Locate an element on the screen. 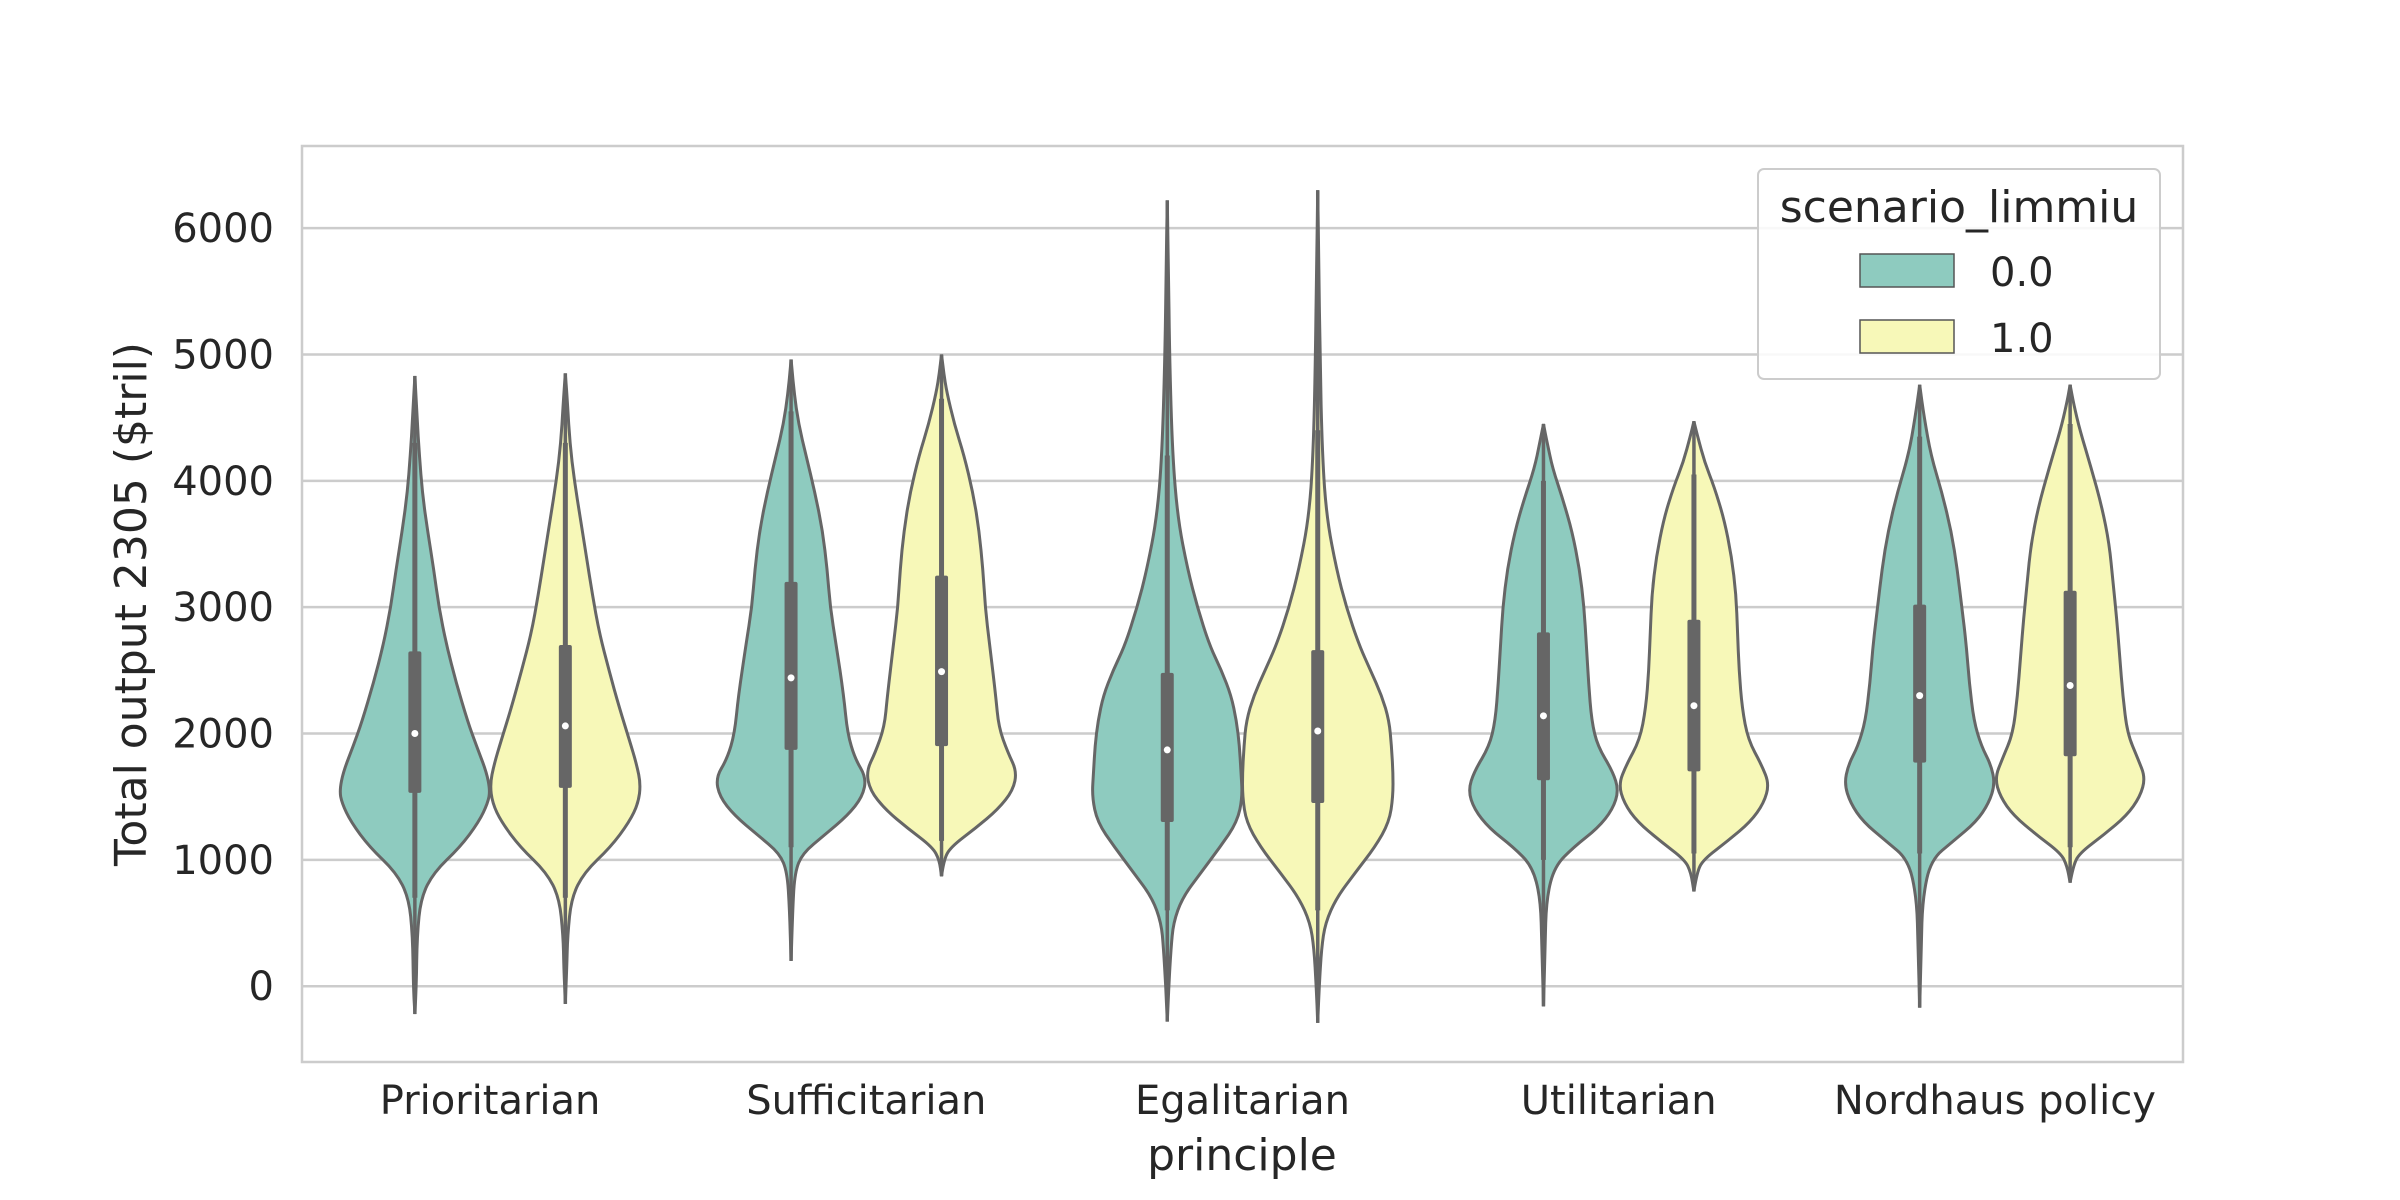  legend: scenario_limmiu 0.0 1.0 is located at coordinates (1959, 274).